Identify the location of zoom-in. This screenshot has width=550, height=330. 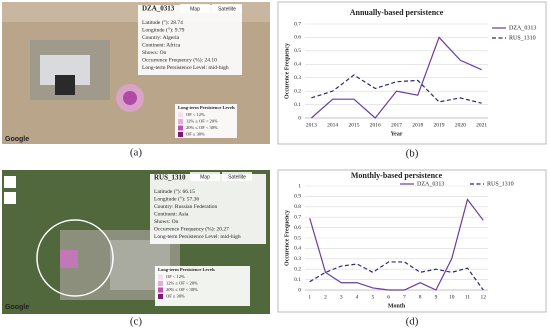
(10, 182).